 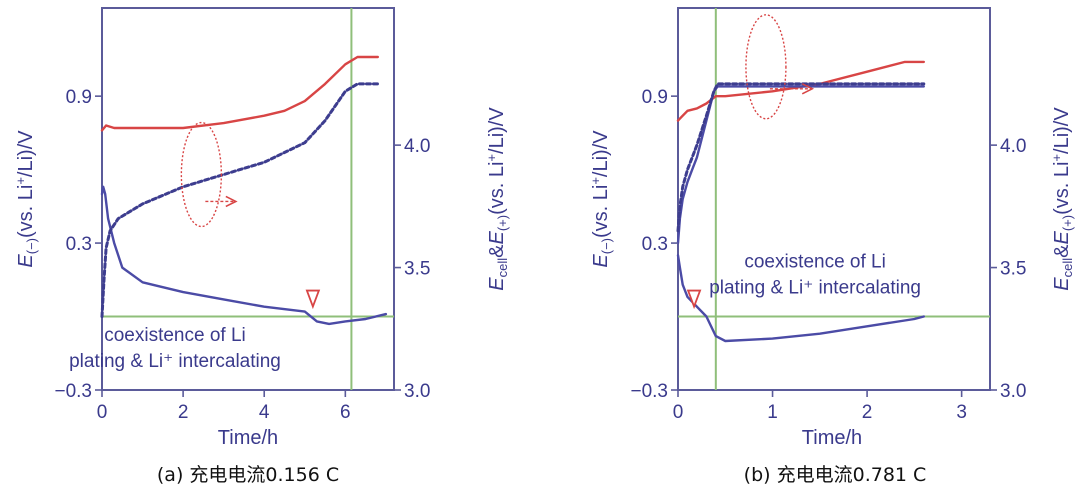 What do you see at coordinates (835, 475) in the screenshot?
I see `panel-b-caption: (b) 充电电流0.781 C` at bounding box center [835, 475].